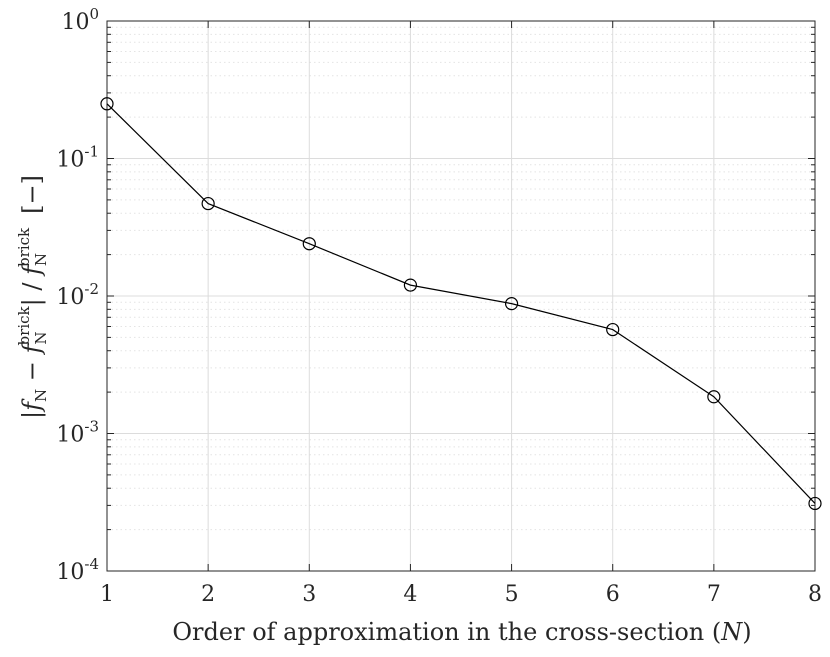  Describe the element at coordinates (32, 194) in the screenshot. I see `y-axis-title-unit: [−]` at that location.